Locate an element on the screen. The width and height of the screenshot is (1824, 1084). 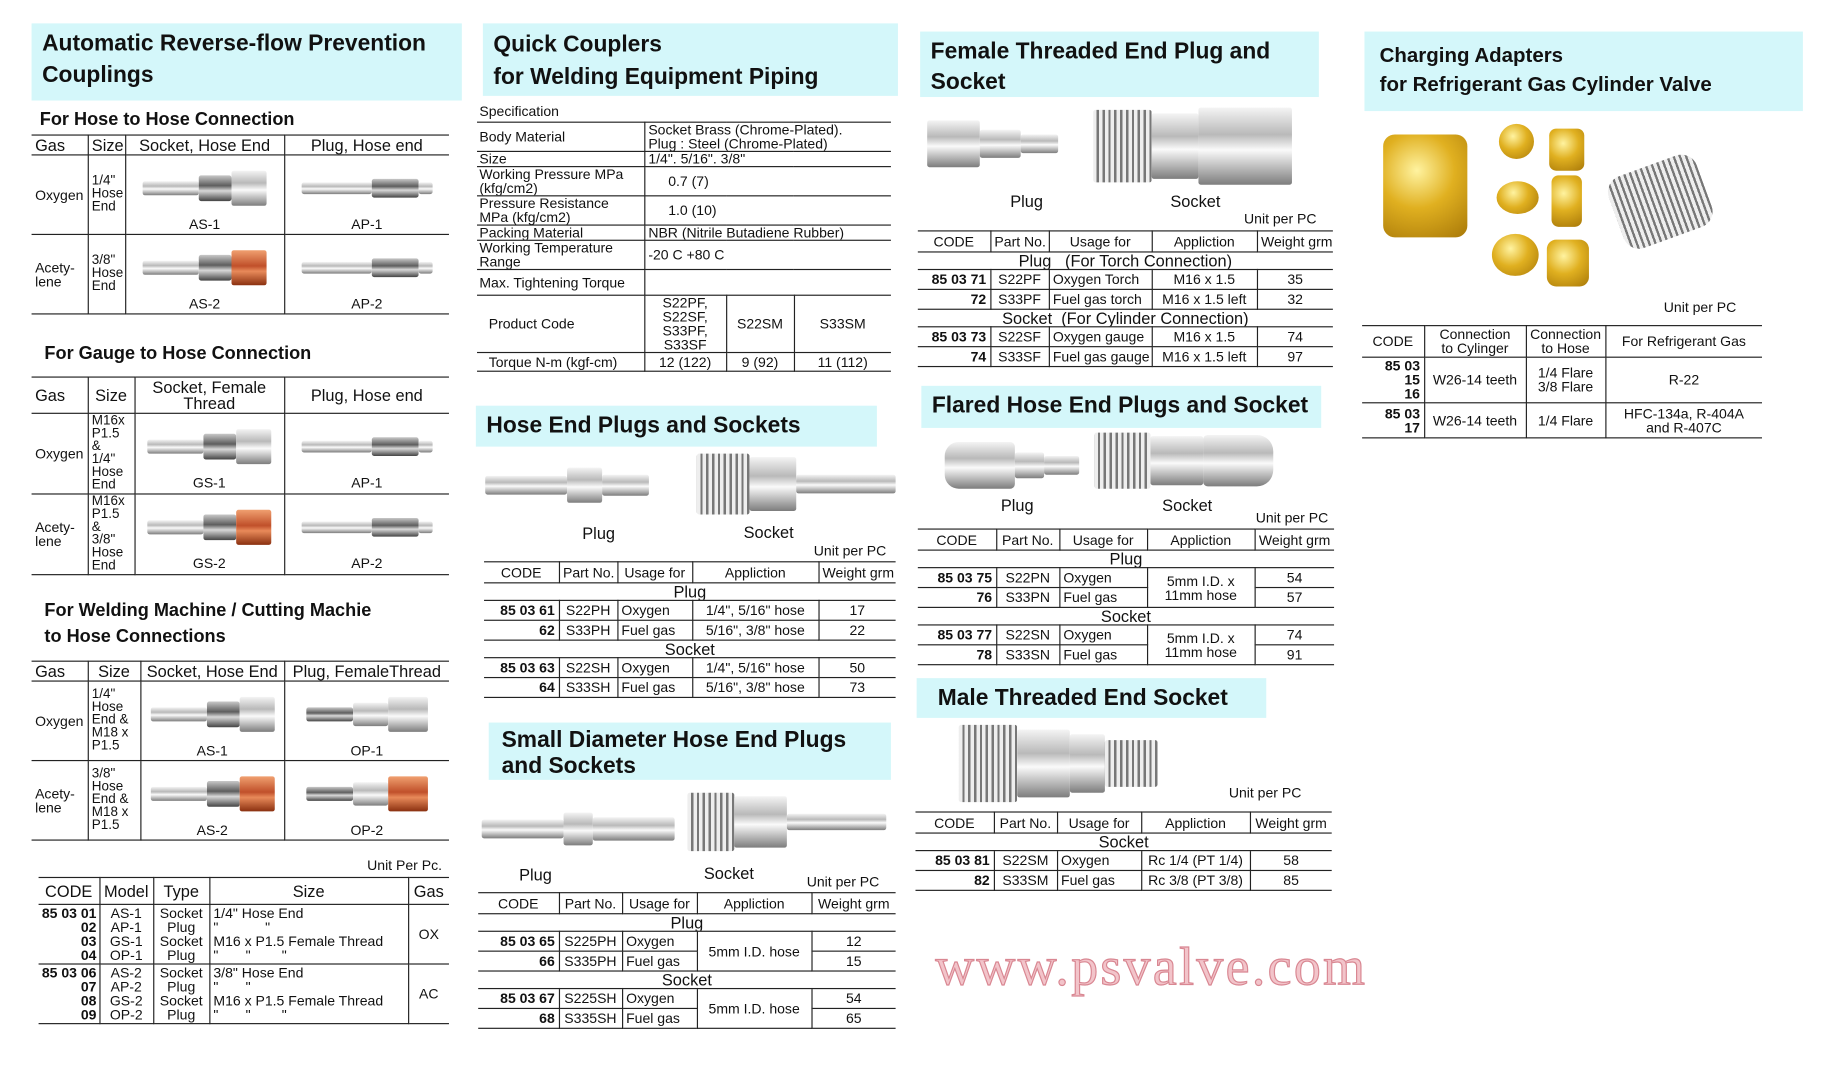
code-cell: 62 is located at coordinates (522, 630).